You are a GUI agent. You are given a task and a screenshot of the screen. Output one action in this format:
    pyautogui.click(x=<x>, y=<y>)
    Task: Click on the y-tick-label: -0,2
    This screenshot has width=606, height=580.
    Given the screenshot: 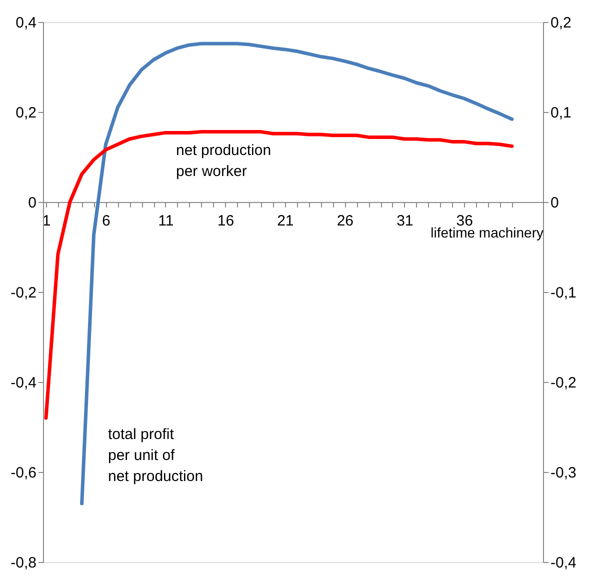 What is the action you would take?
    pyautogui.click(x=23, y=293)
    